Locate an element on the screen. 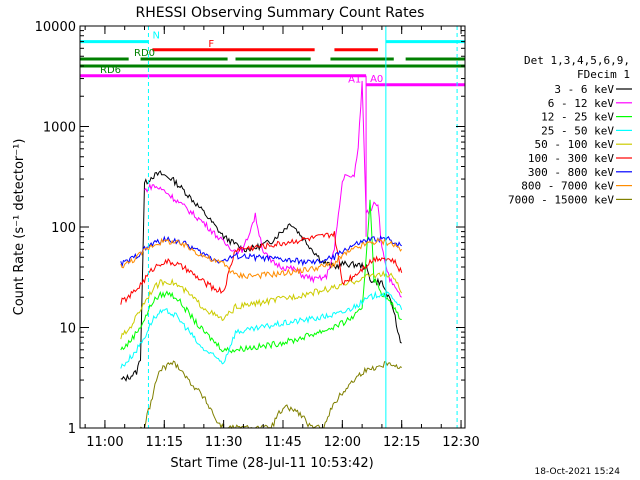  x-tick-label: 12:00 is located at coordinates (342, 442).